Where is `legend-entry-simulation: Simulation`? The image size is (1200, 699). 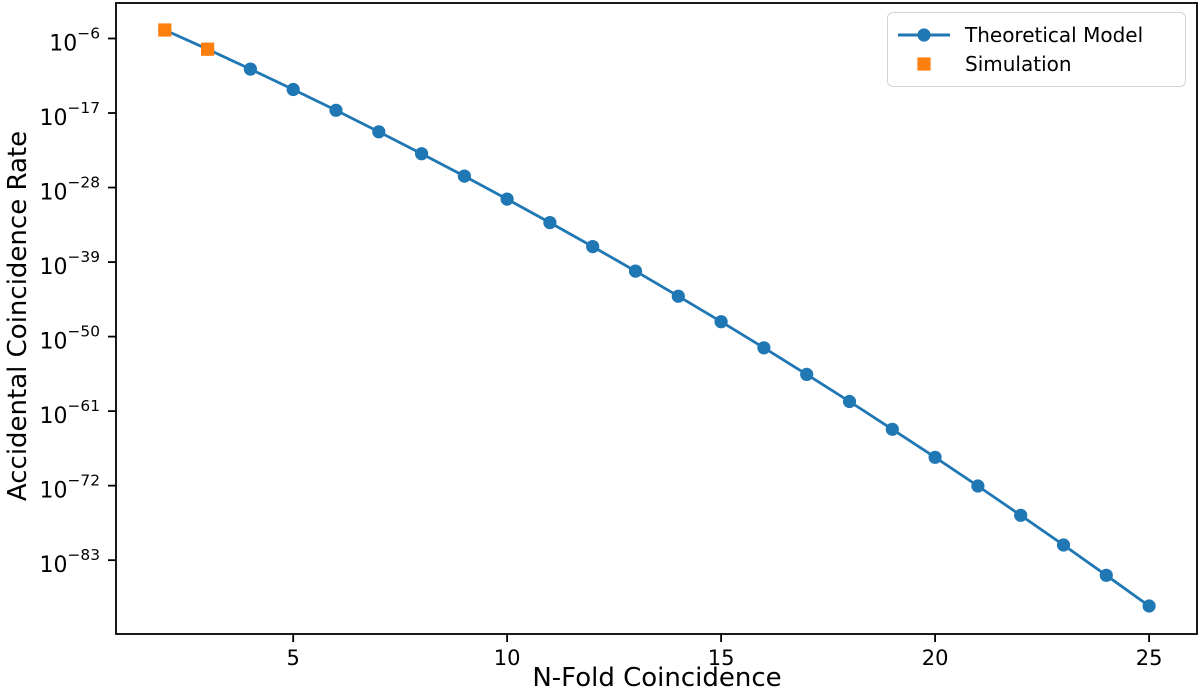 legend-entry-simulation: Simulation is located at coordinates (1035, 64).